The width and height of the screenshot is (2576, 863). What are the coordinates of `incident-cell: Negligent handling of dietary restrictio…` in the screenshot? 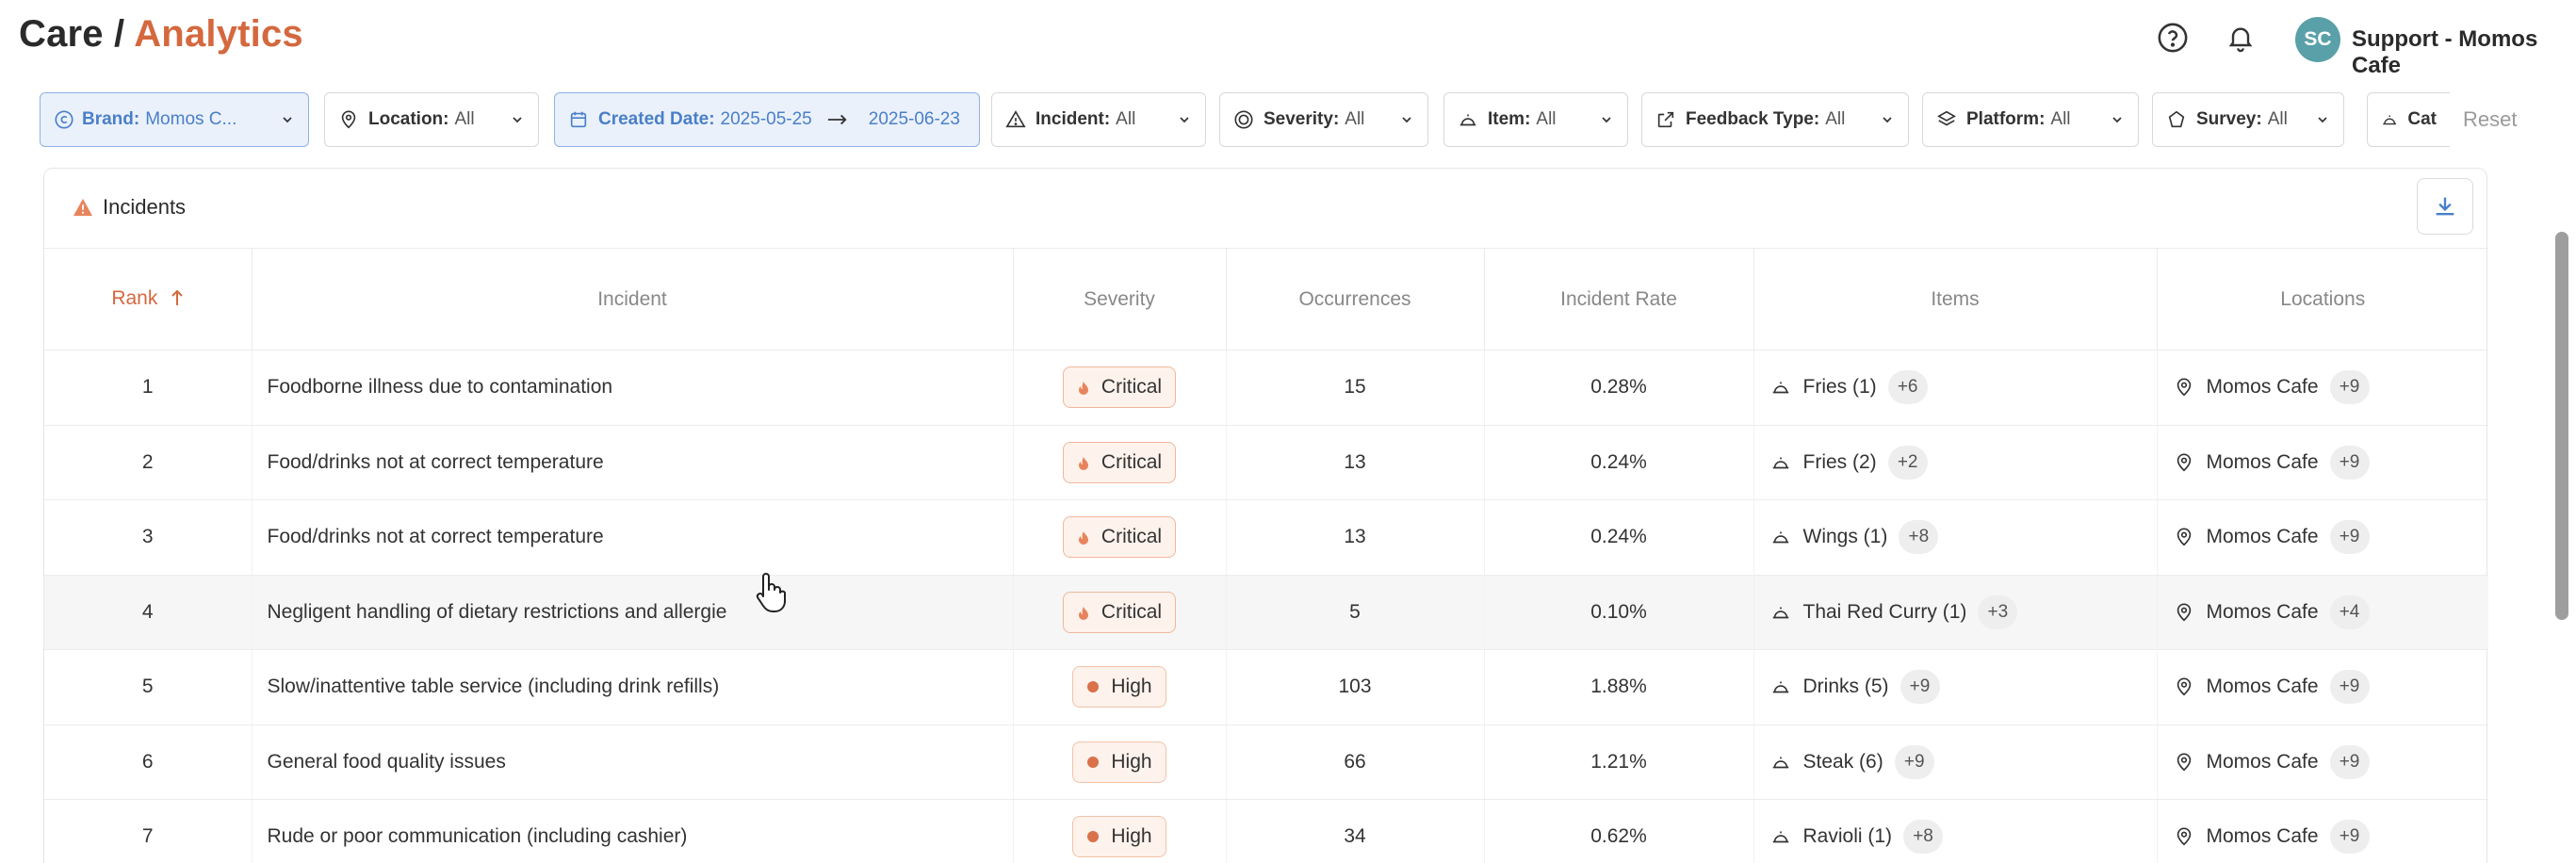 It's located at (633, 612).